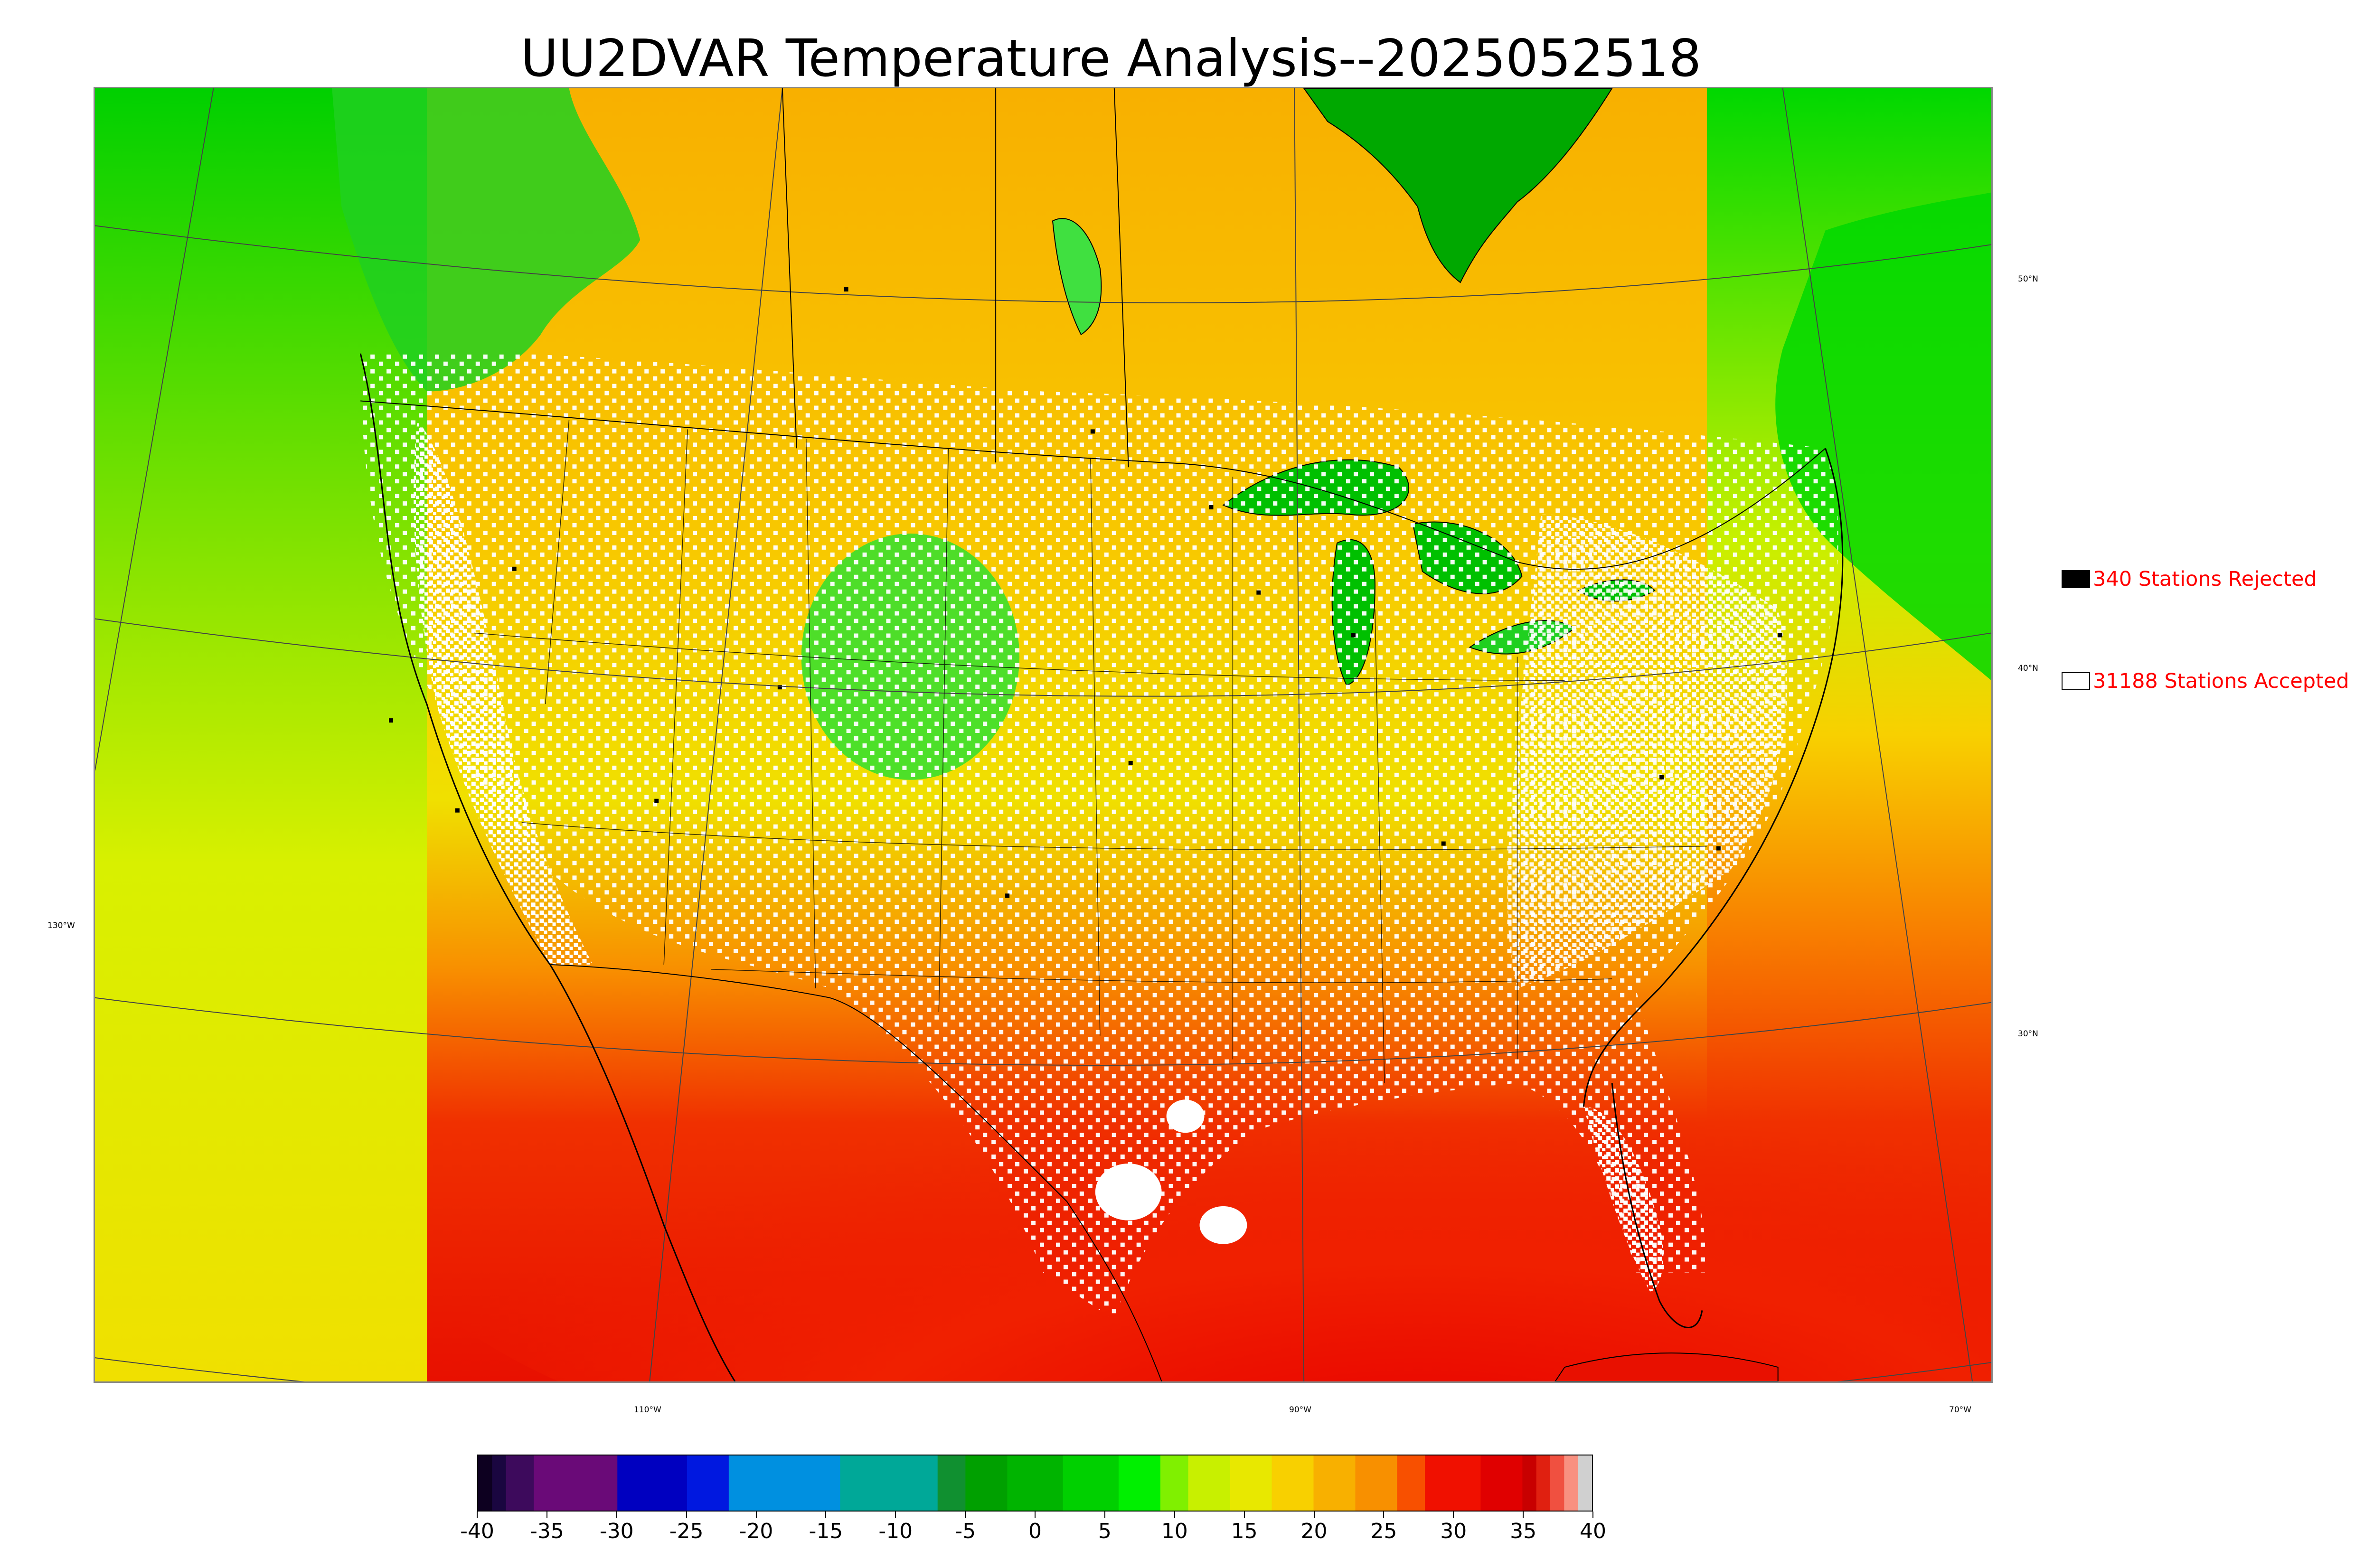  Describe the element at coordinates (955, 278) in the screenshot. I see `canada-province-borders` at that location.